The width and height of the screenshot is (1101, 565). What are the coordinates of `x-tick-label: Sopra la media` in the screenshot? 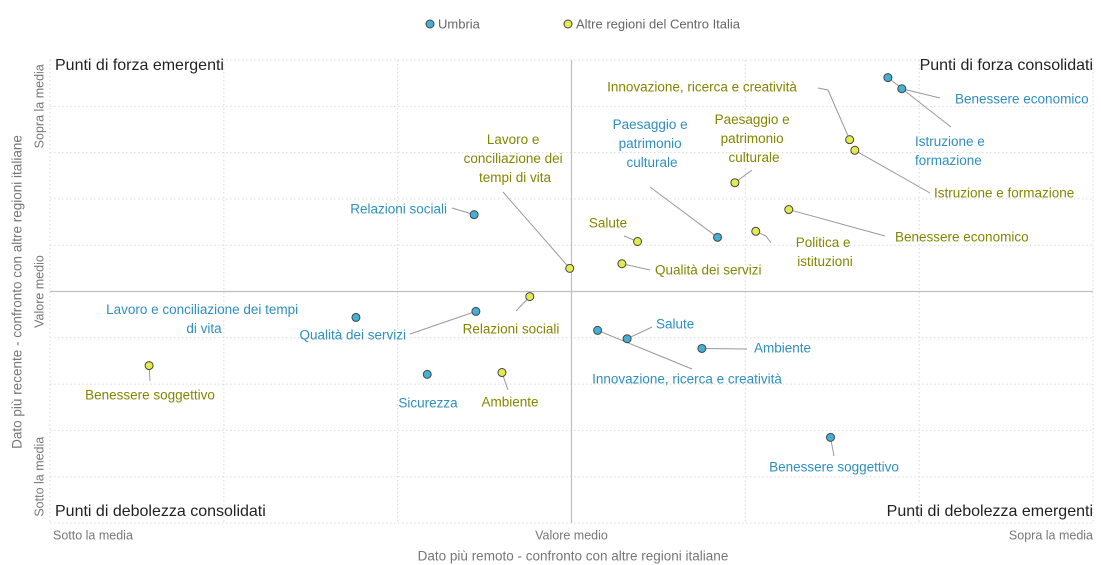 It's located at (1051, 535).